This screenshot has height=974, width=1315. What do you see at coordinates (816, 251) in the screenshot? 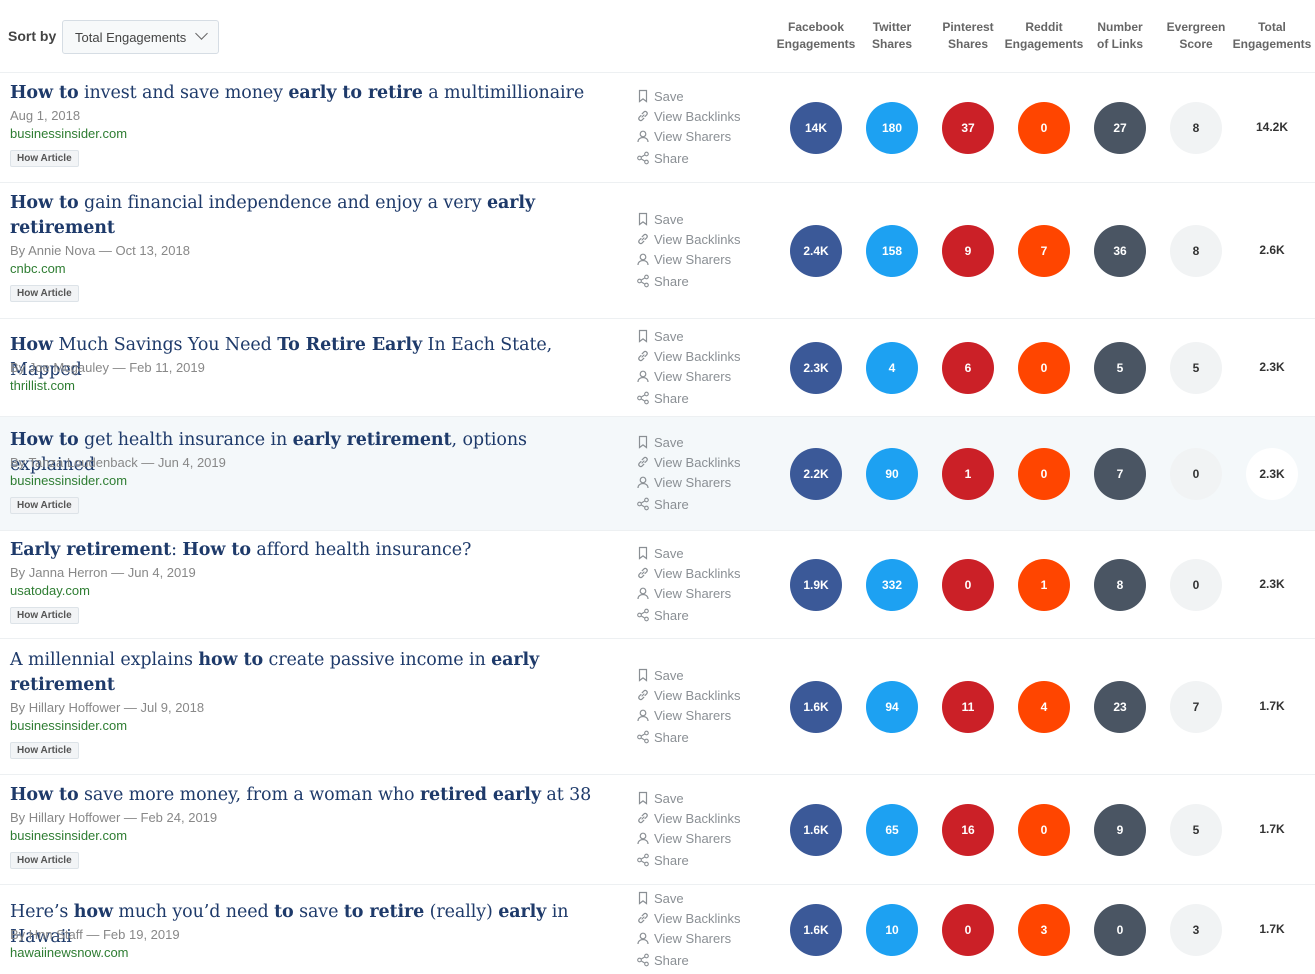
I see `stat-facebook-badge: 2.4K` at bounding box center [816, 251].